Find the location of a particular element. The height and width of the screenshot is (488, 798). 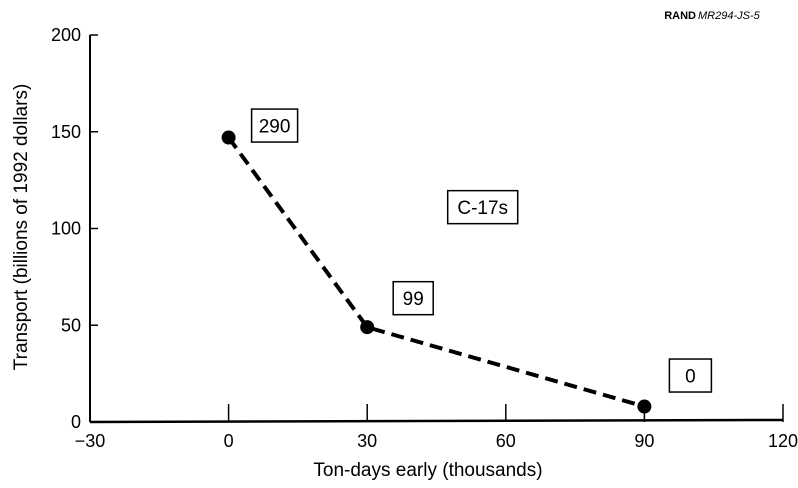

corner-label-rand: RAND is located at coordinates (680, 16).